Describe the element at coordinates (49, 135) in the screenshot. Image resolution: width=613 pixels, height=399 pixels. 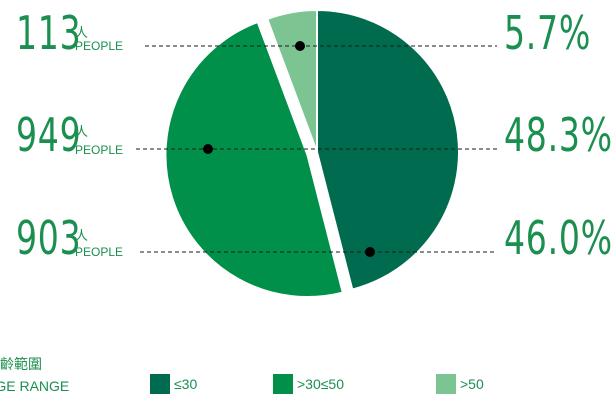
I see `count-label-30-50: 949` at that location.